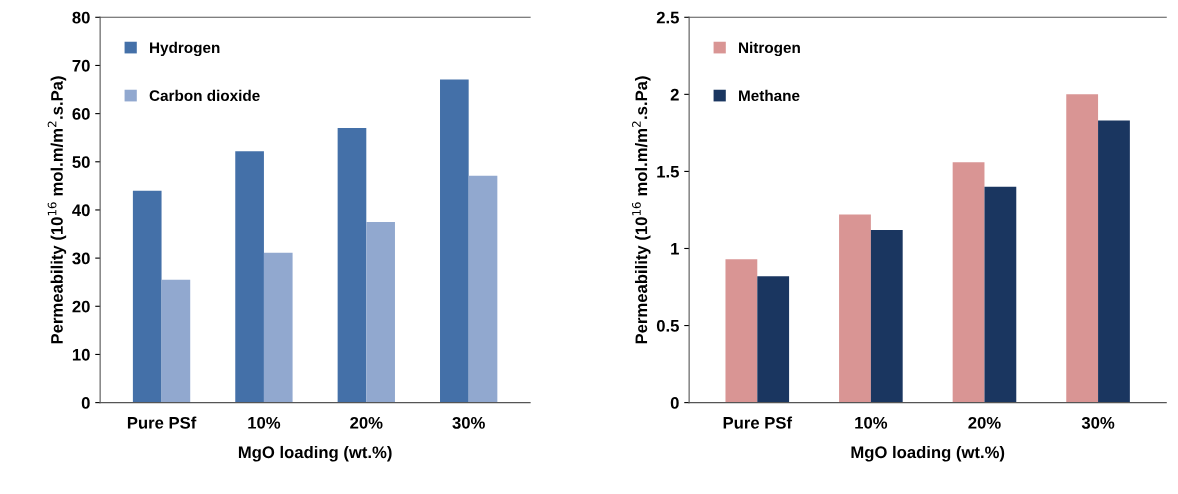 The width and height of the screenshot is (1178, 494). I want to click on y-tick-label: 80, so click(81, 17).